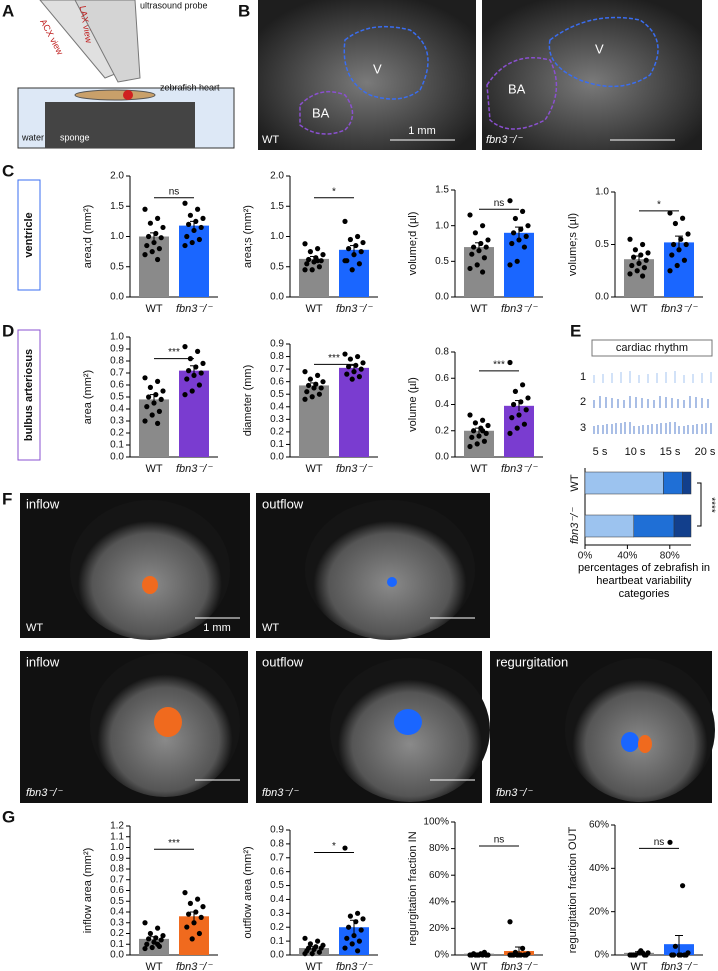 This screenshot has height=971, width=718. Describe the element at coordinates (573, 889) in the screenshot. I see `y-axis-label: regurgitation fraction OUT` at that location.